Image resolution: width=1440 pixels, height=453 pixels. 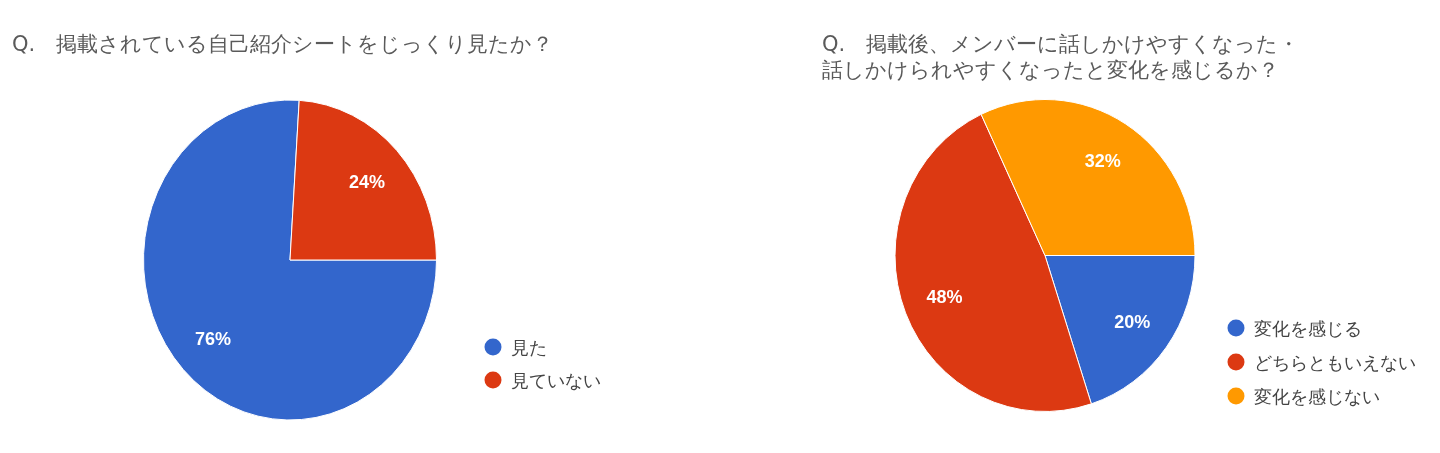 What do you see at coordinates (1335, 362) in the screenshot?
I see `legend-label: どちらともいえない` at bounding box center [1335, 362].